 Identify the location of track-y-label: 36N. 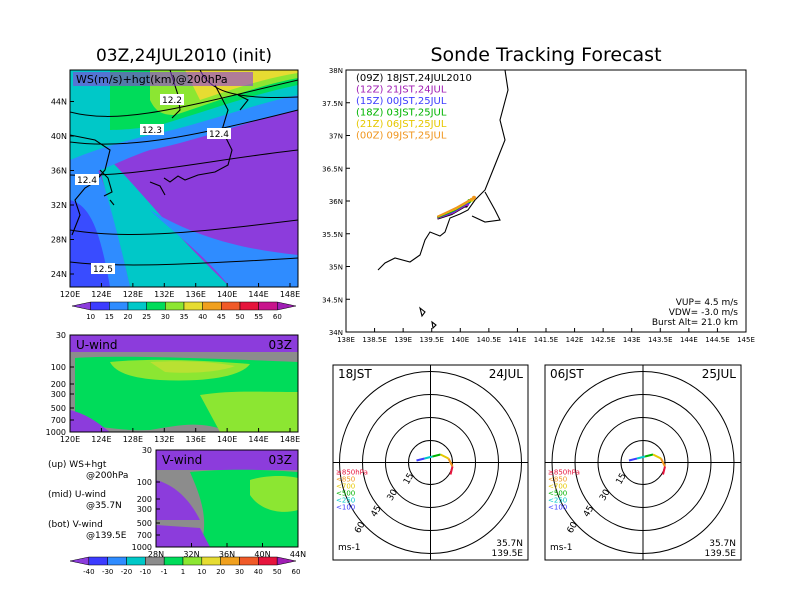
(336, 202).